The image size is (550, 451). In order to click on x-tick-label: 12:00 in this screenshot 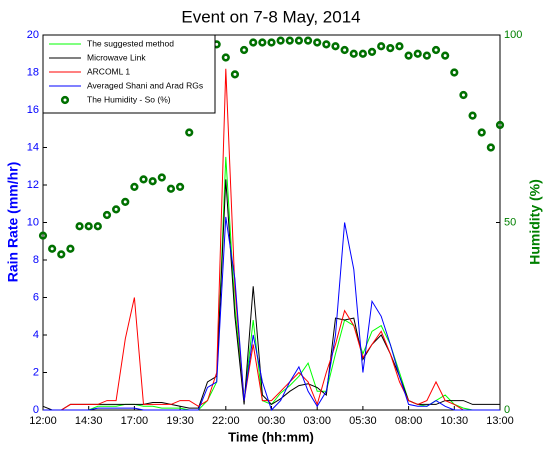, I will do `click(43, 421)`.